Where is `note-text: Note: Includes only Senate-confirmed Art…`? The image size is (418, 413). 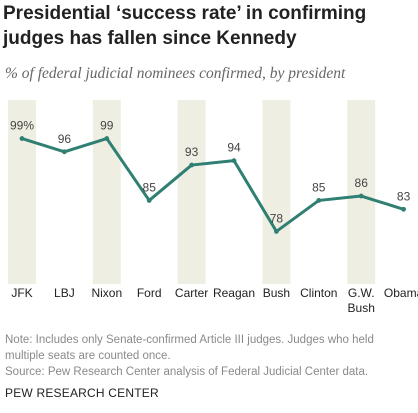 note-text: Note: Includes only Senate-confirmed Art… is located at coordinates (189, 348).